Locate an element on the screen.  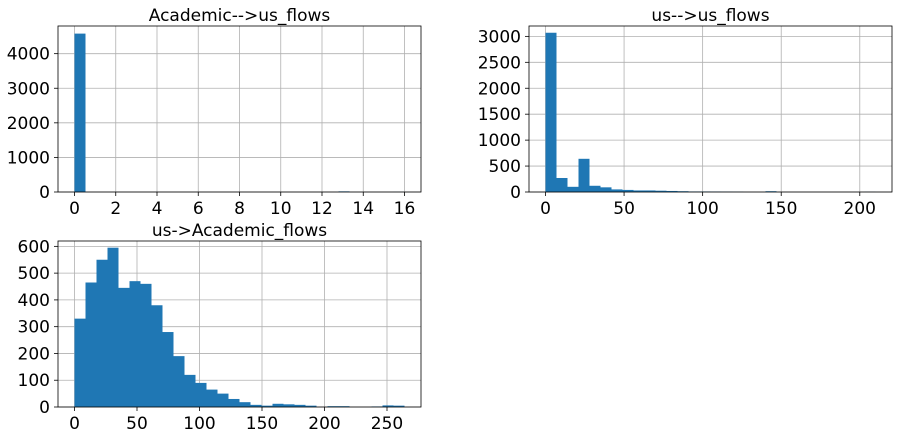
y-tick-label: 4000 is located at coordinates (28, 55).